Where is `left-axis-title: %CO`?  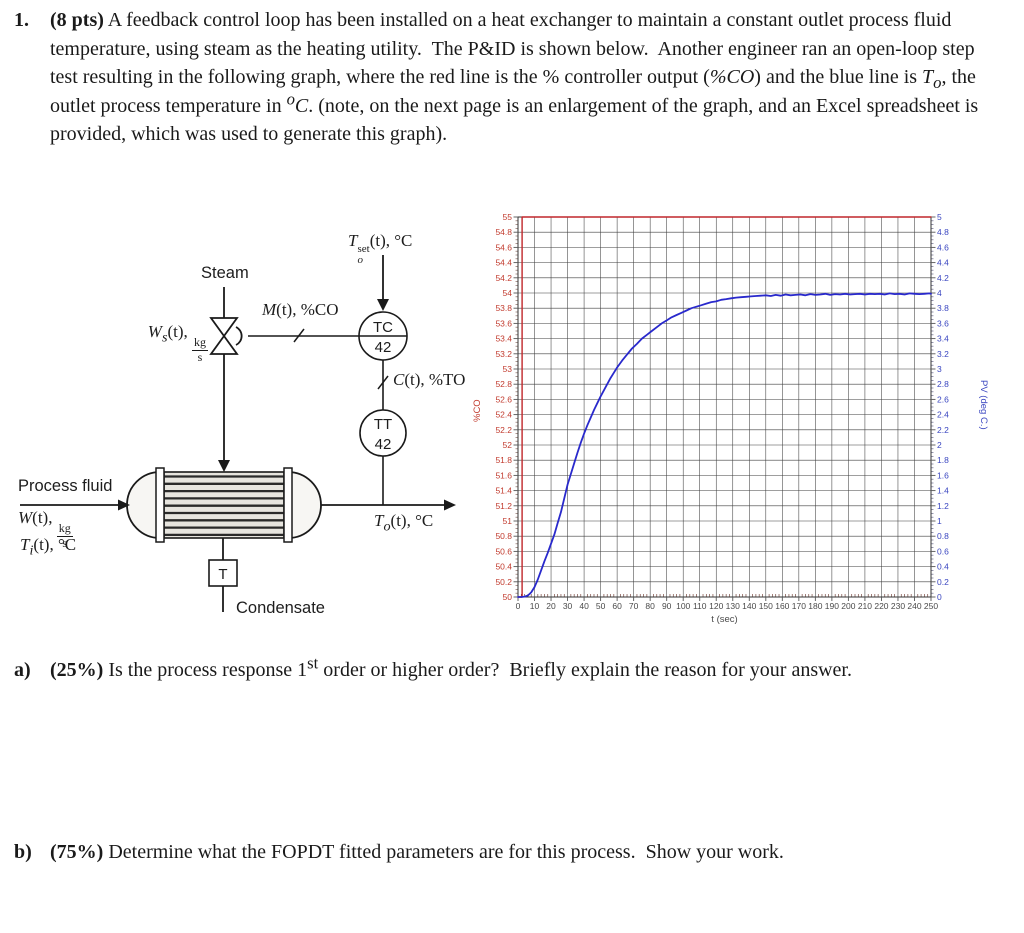
left-axis-title: %CO is located at coordinates (477, 410).